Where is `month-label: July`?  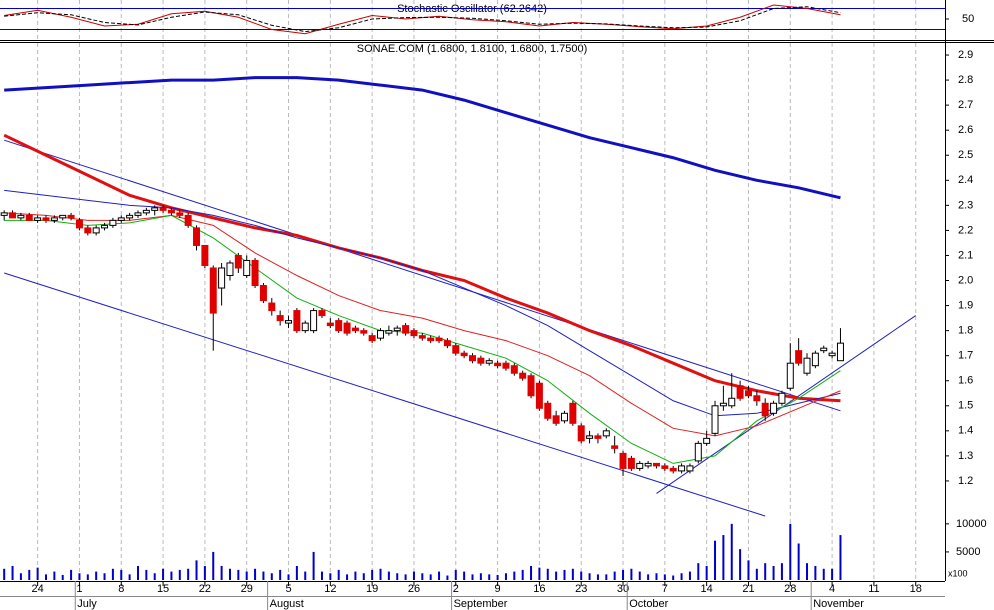 month-label: July is located at coordinates (87, 604).